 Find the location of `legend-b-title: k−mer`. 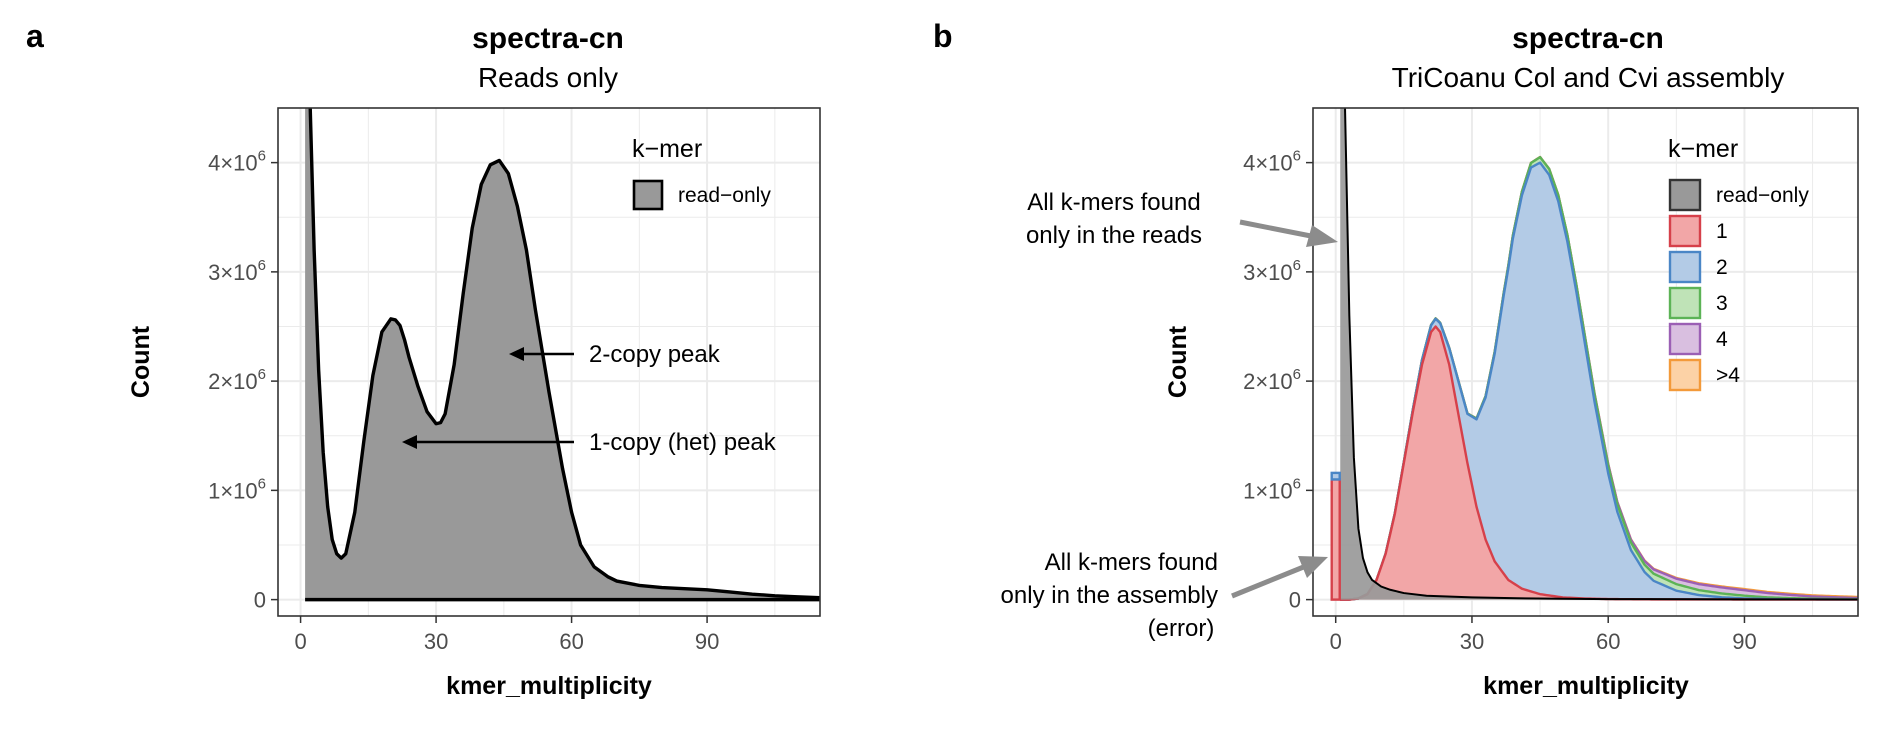

legend-b-title: k−mer is located at coordinates (1703, 149).